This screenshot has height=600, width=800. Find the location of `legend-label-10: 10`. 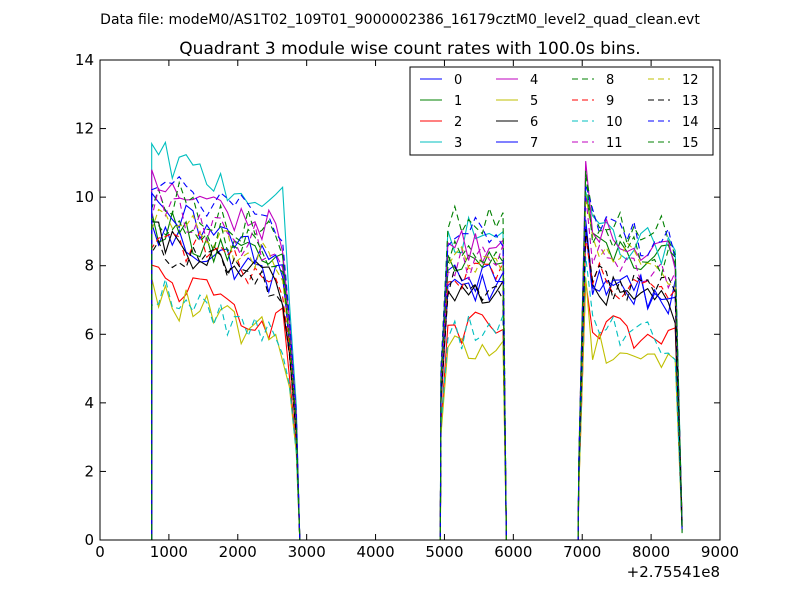

legend-label-10: 10 is located at coordinates (614, 122).